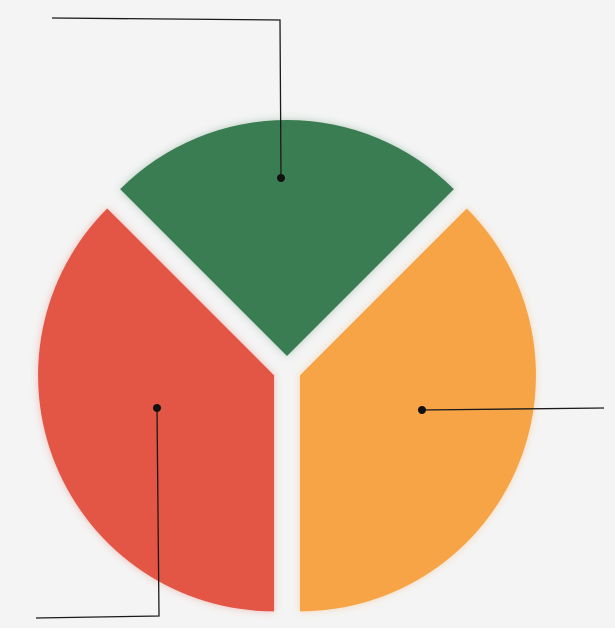 The image size is (615, 628). I want to click on leader-line-red, so click(97, 513).